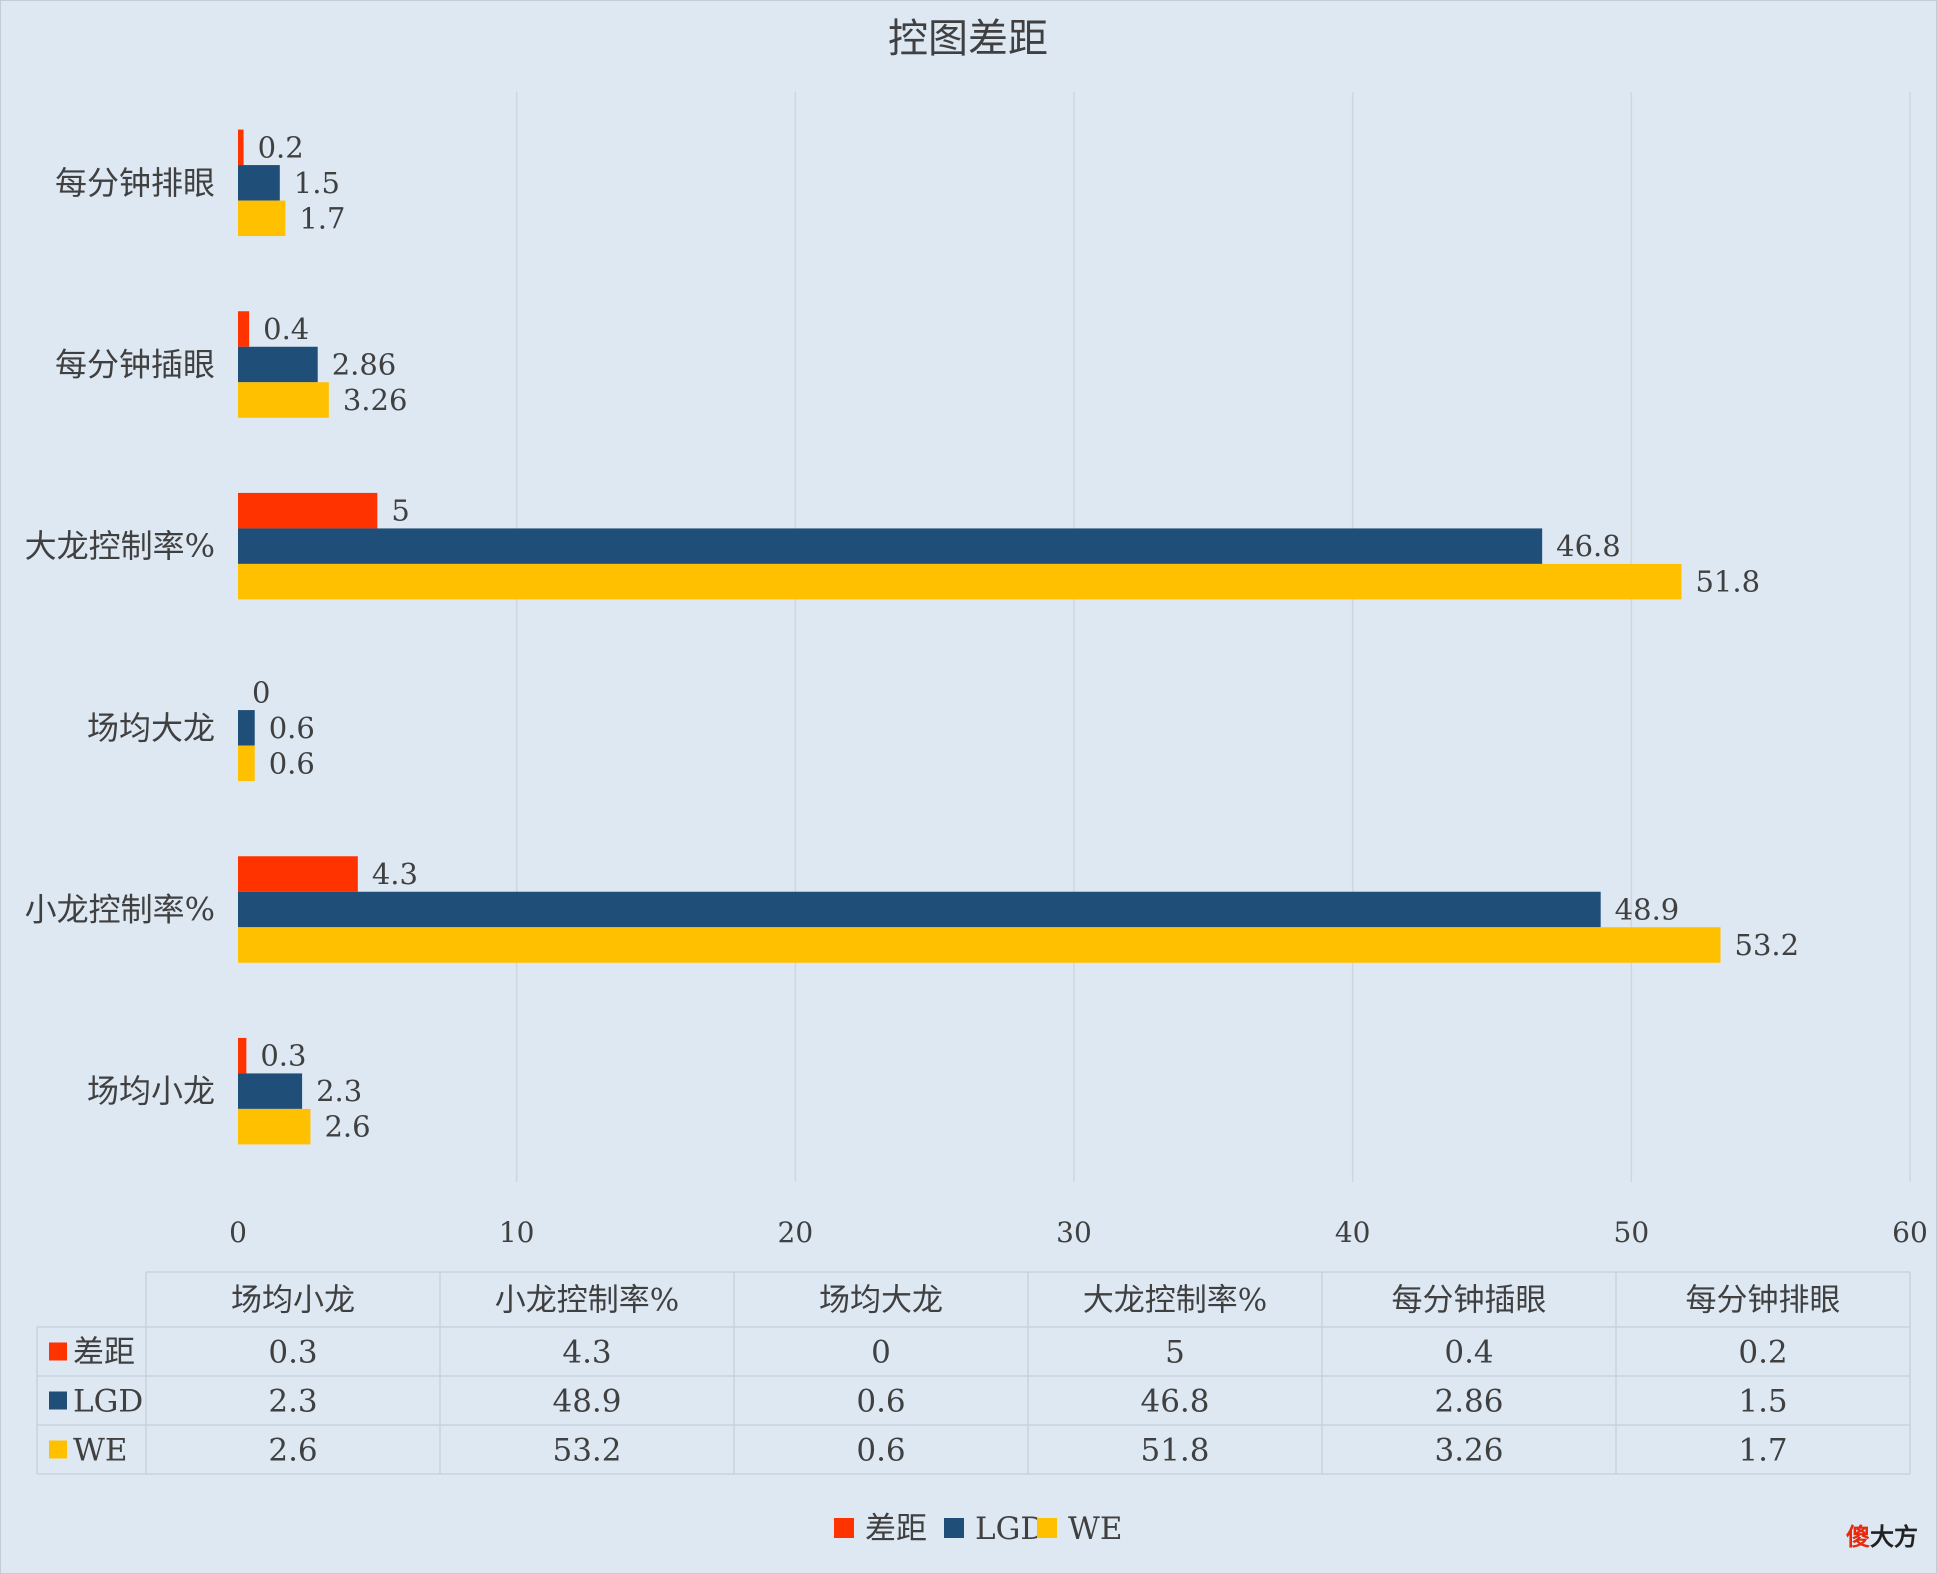 Image resolution: width=1937 pixels, height=1574 pixels. I want to click on table-cell: 0.3, so click(292, 1353).